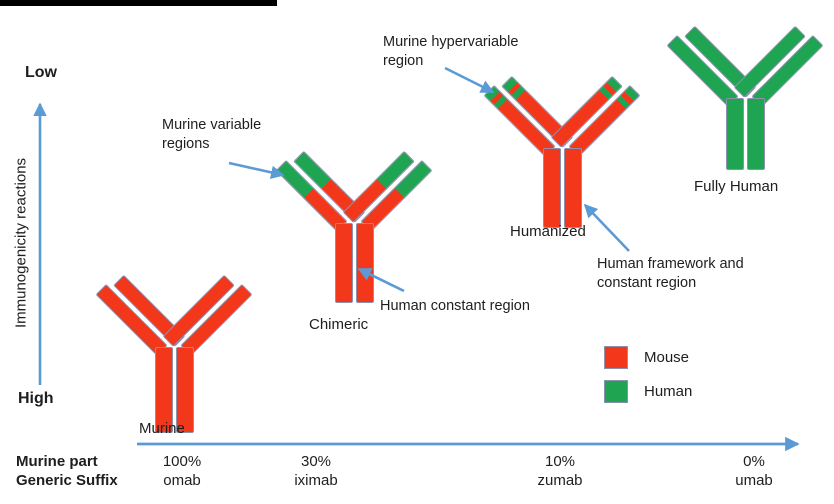 The image size is (834, 504). What do you see at coordinates (606, 227) in the screenshot?
I see `human-framework-arrow` at bounding box center [606, 227].